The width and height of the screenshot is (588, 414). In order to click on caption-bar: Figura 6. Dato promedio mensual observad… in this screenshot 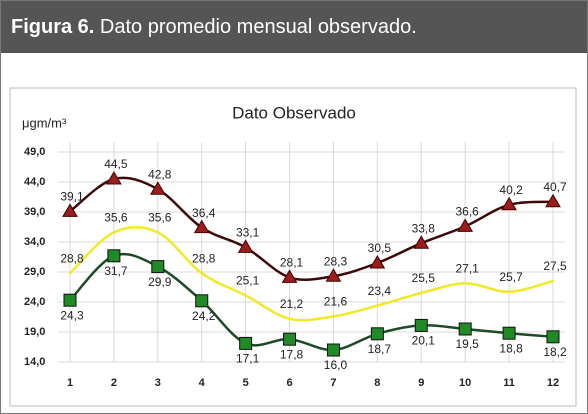, I will do `click(294, 27)`.